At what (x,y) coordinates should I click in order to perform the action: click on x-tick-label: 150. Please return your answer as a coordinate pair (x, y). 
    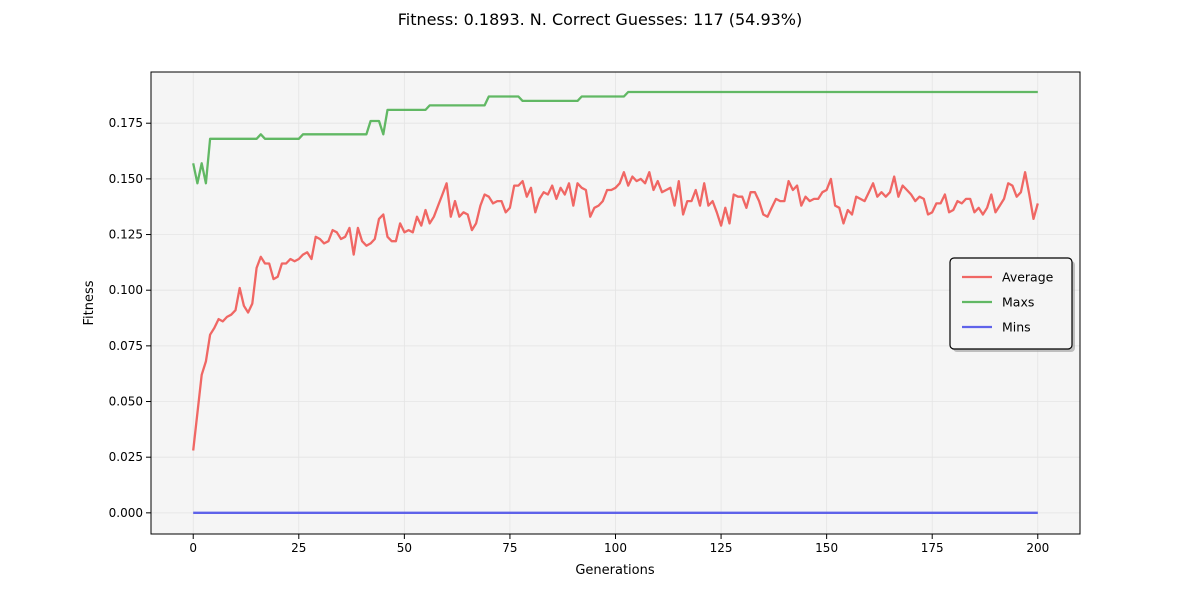
    Looking at the image, I should click on (826, 548).